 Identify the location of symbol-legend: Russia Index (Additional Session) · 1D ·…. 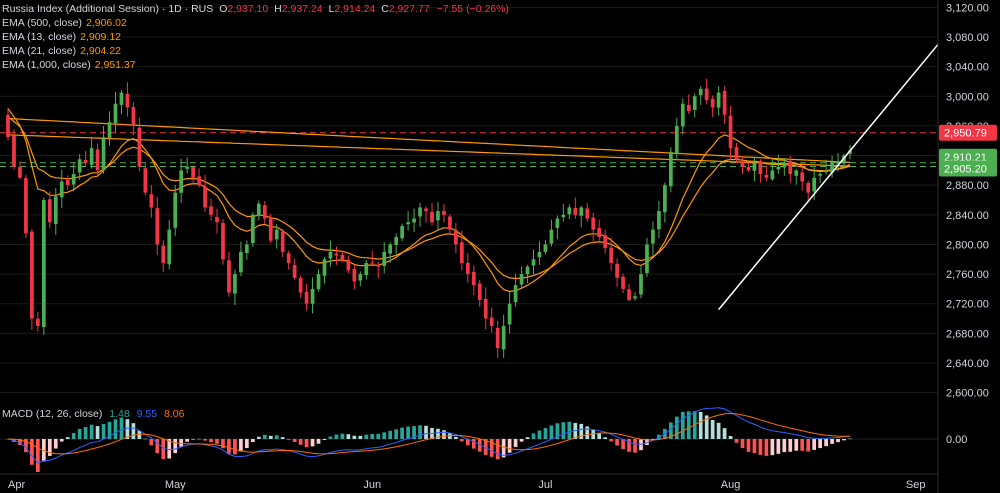
(255, 9).